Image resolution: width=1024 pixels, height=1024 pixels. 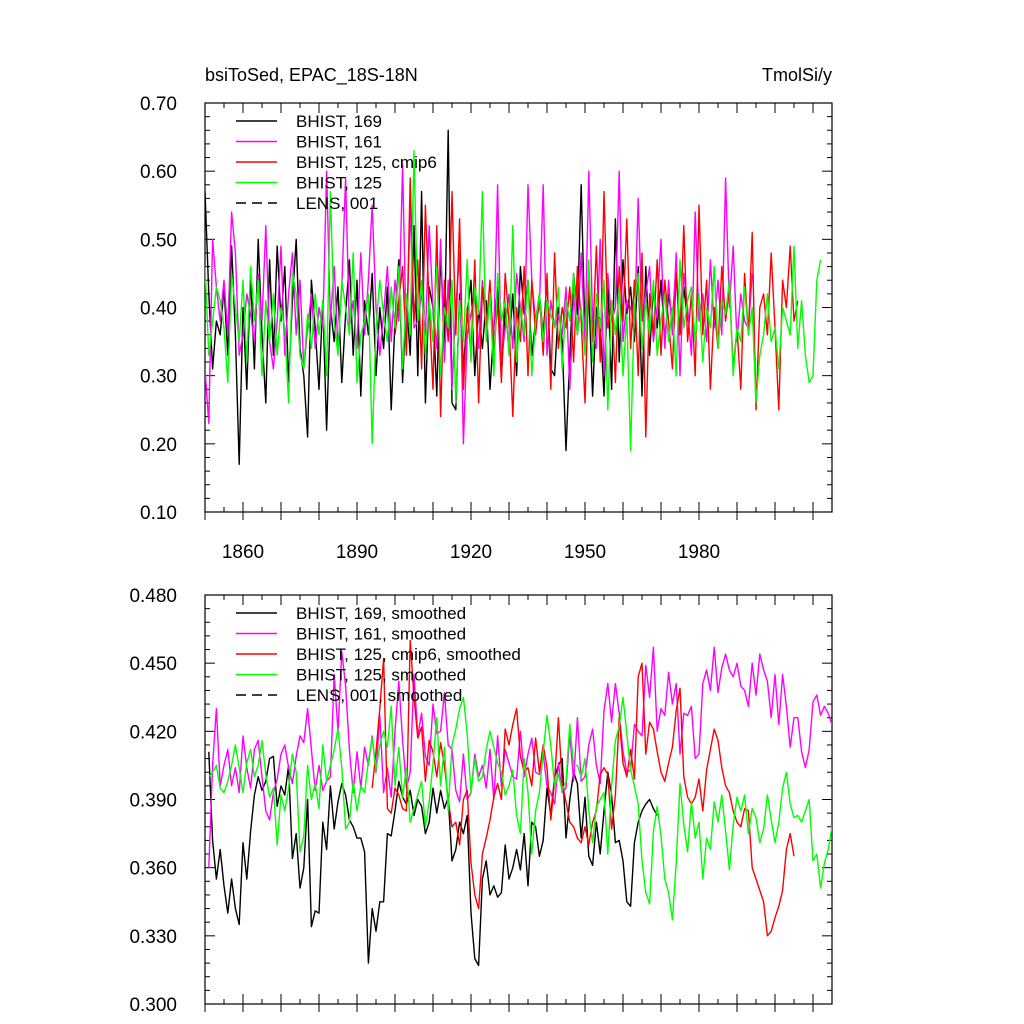 What do you see at coordinates (153, 732) in the screenshot?
I see `bottom-y-tick-label: 0.420` at bounding box center [153, 732].